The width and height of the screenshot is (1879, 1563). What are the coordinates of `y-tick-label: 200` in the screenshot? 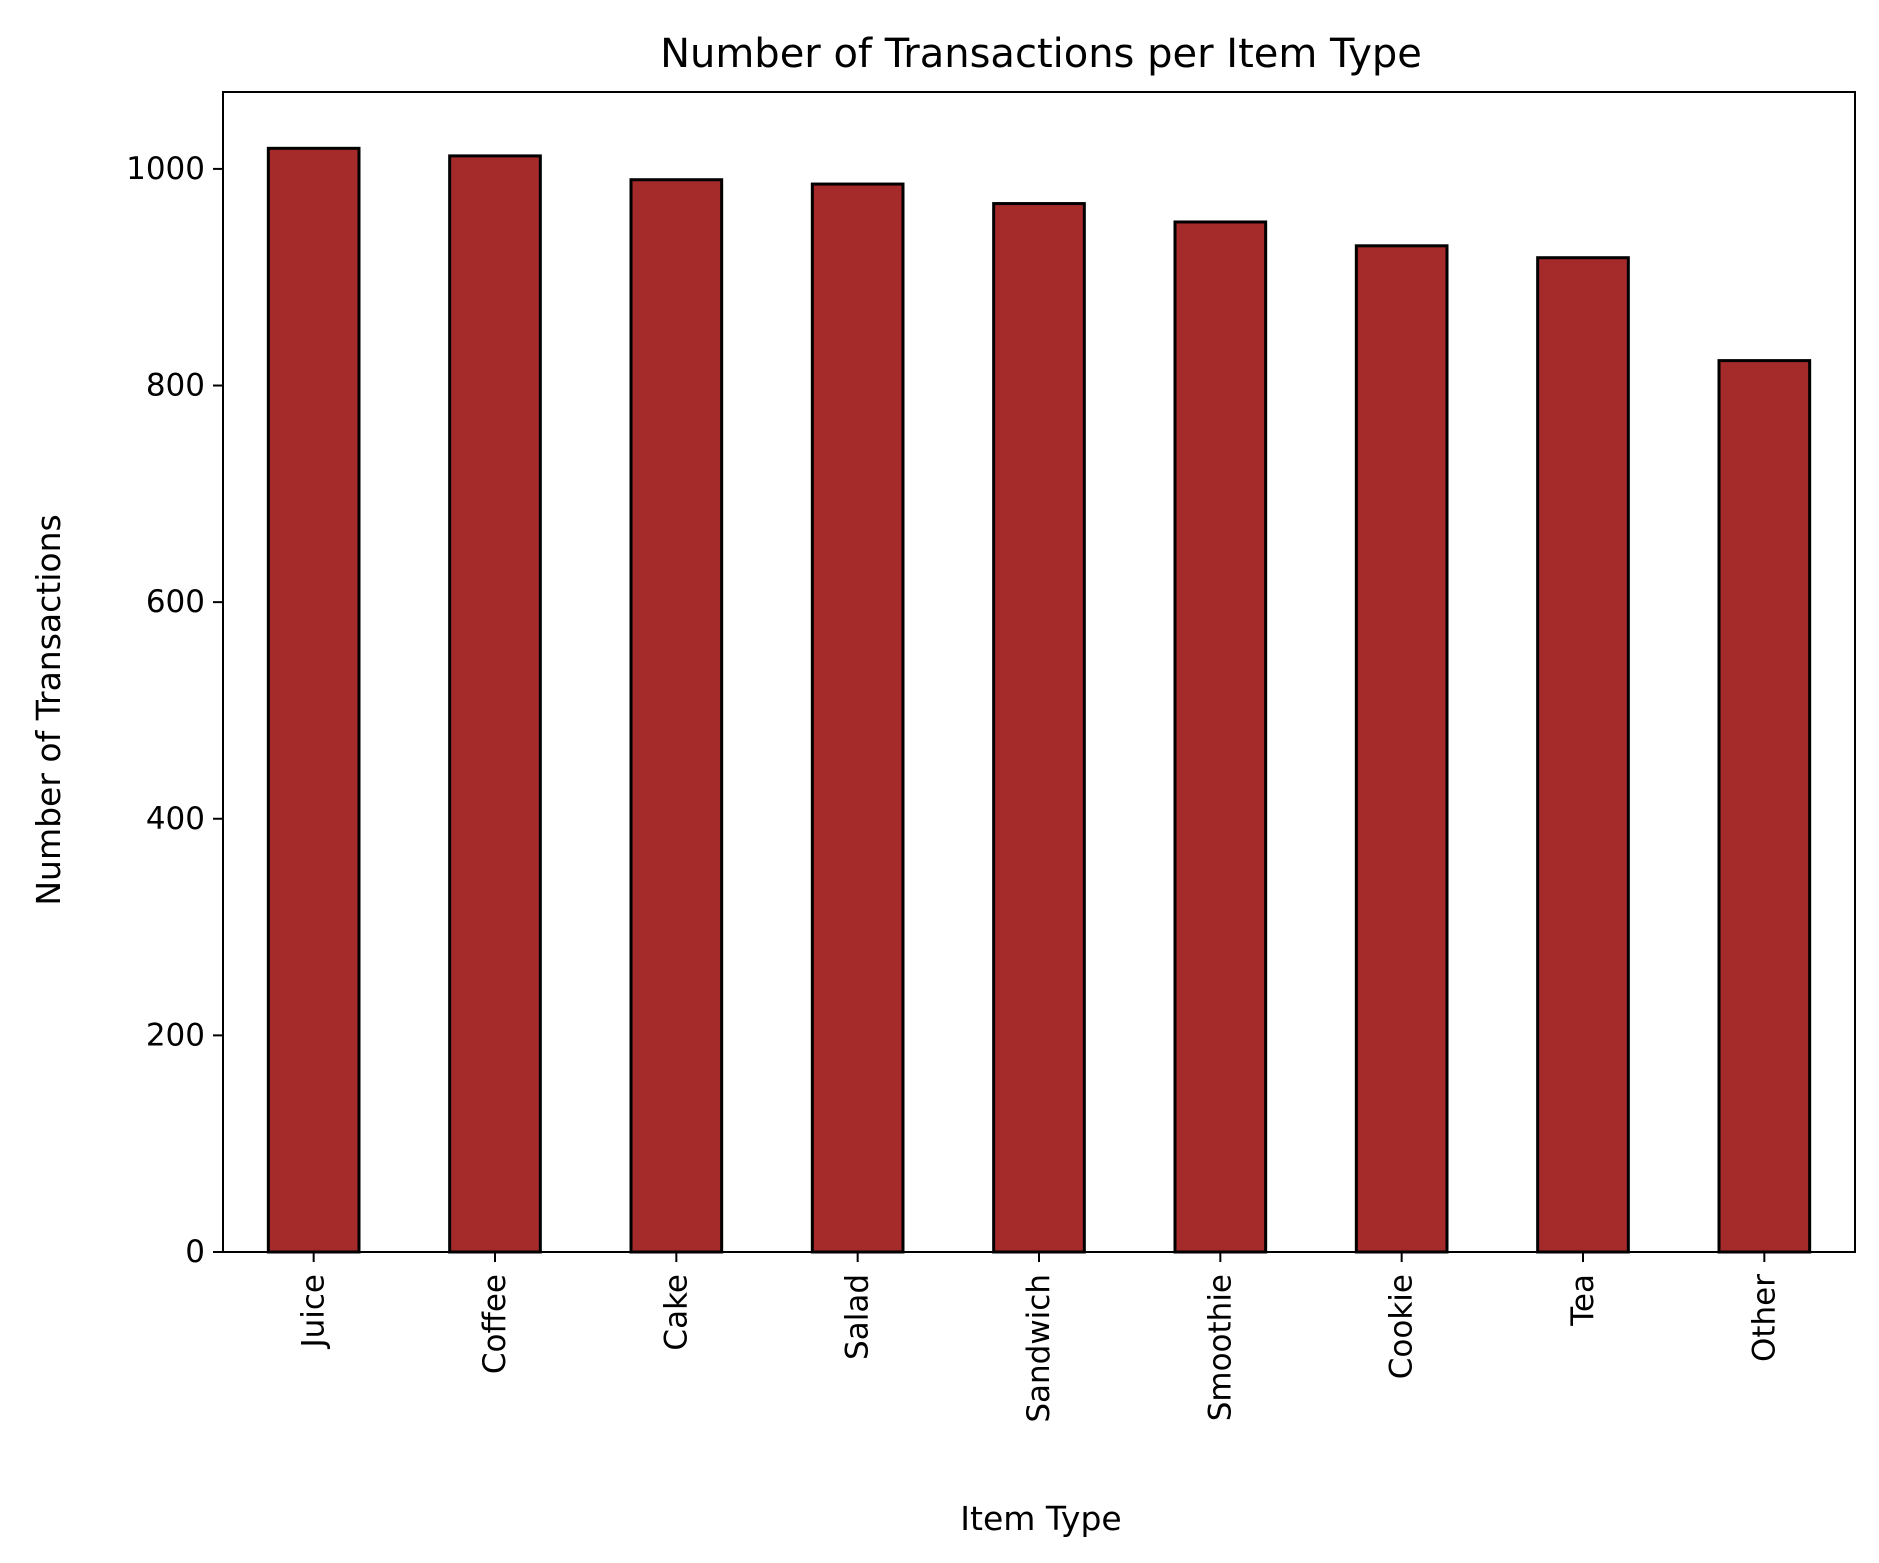 It's located at (175, 1035).